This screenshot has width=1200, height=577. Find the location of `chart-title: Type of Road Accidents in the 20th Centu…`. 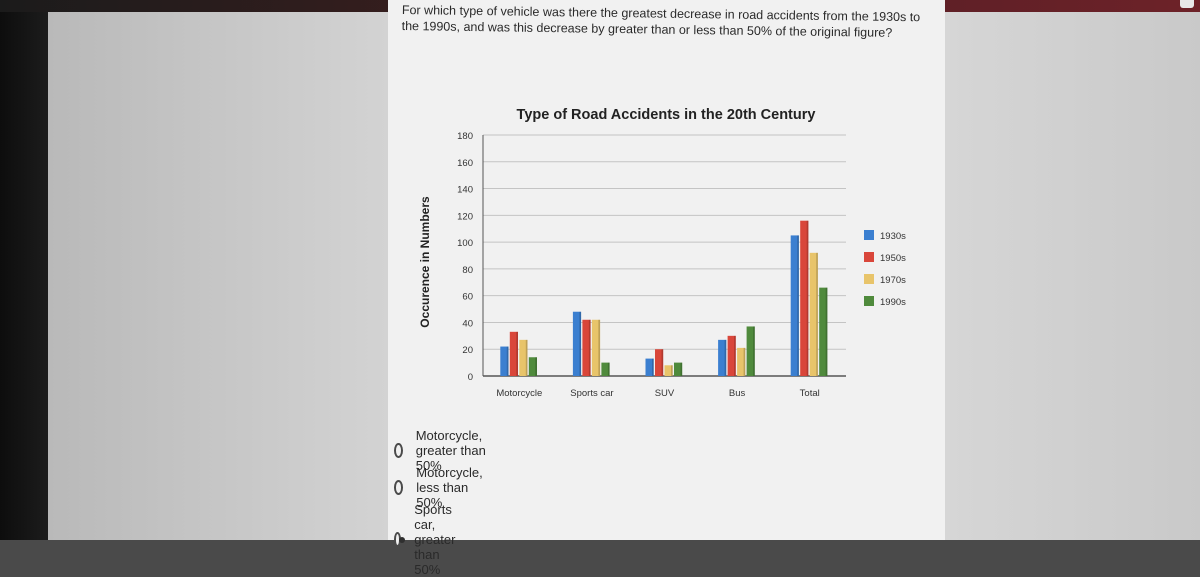

chart-title: Type of Road Accidents in the 20th Centu… is located at coordinates (666, 115).